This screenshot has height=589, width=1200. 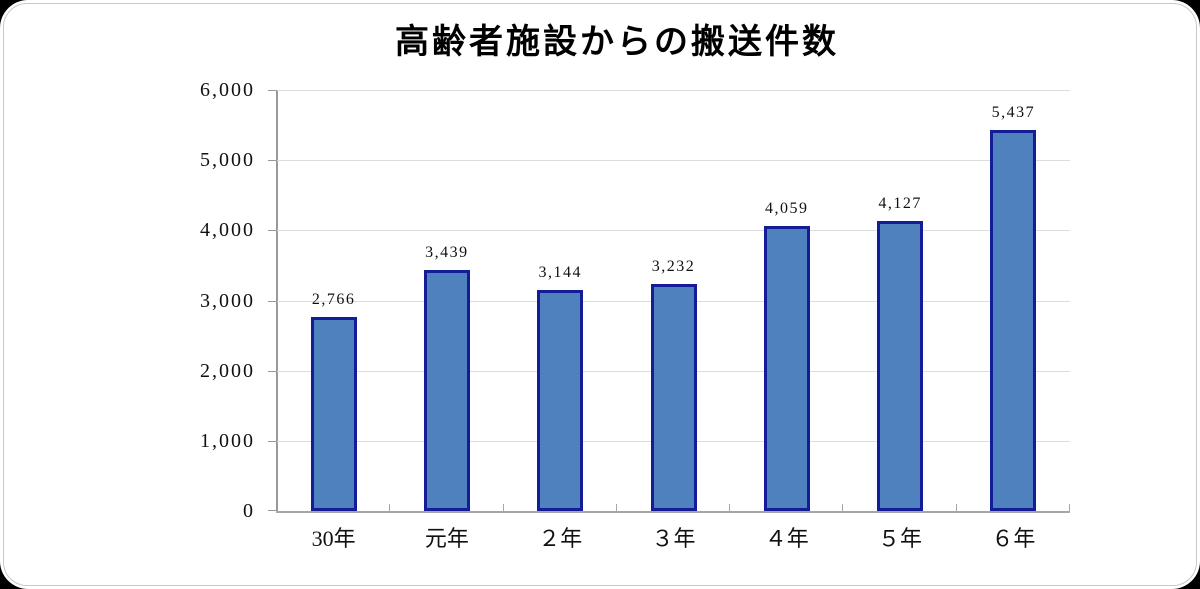 What do you see at coordinates (900, 203) in the screenshot?
I see `bar-value-label: 4,127` at bounding box center [900, 203].